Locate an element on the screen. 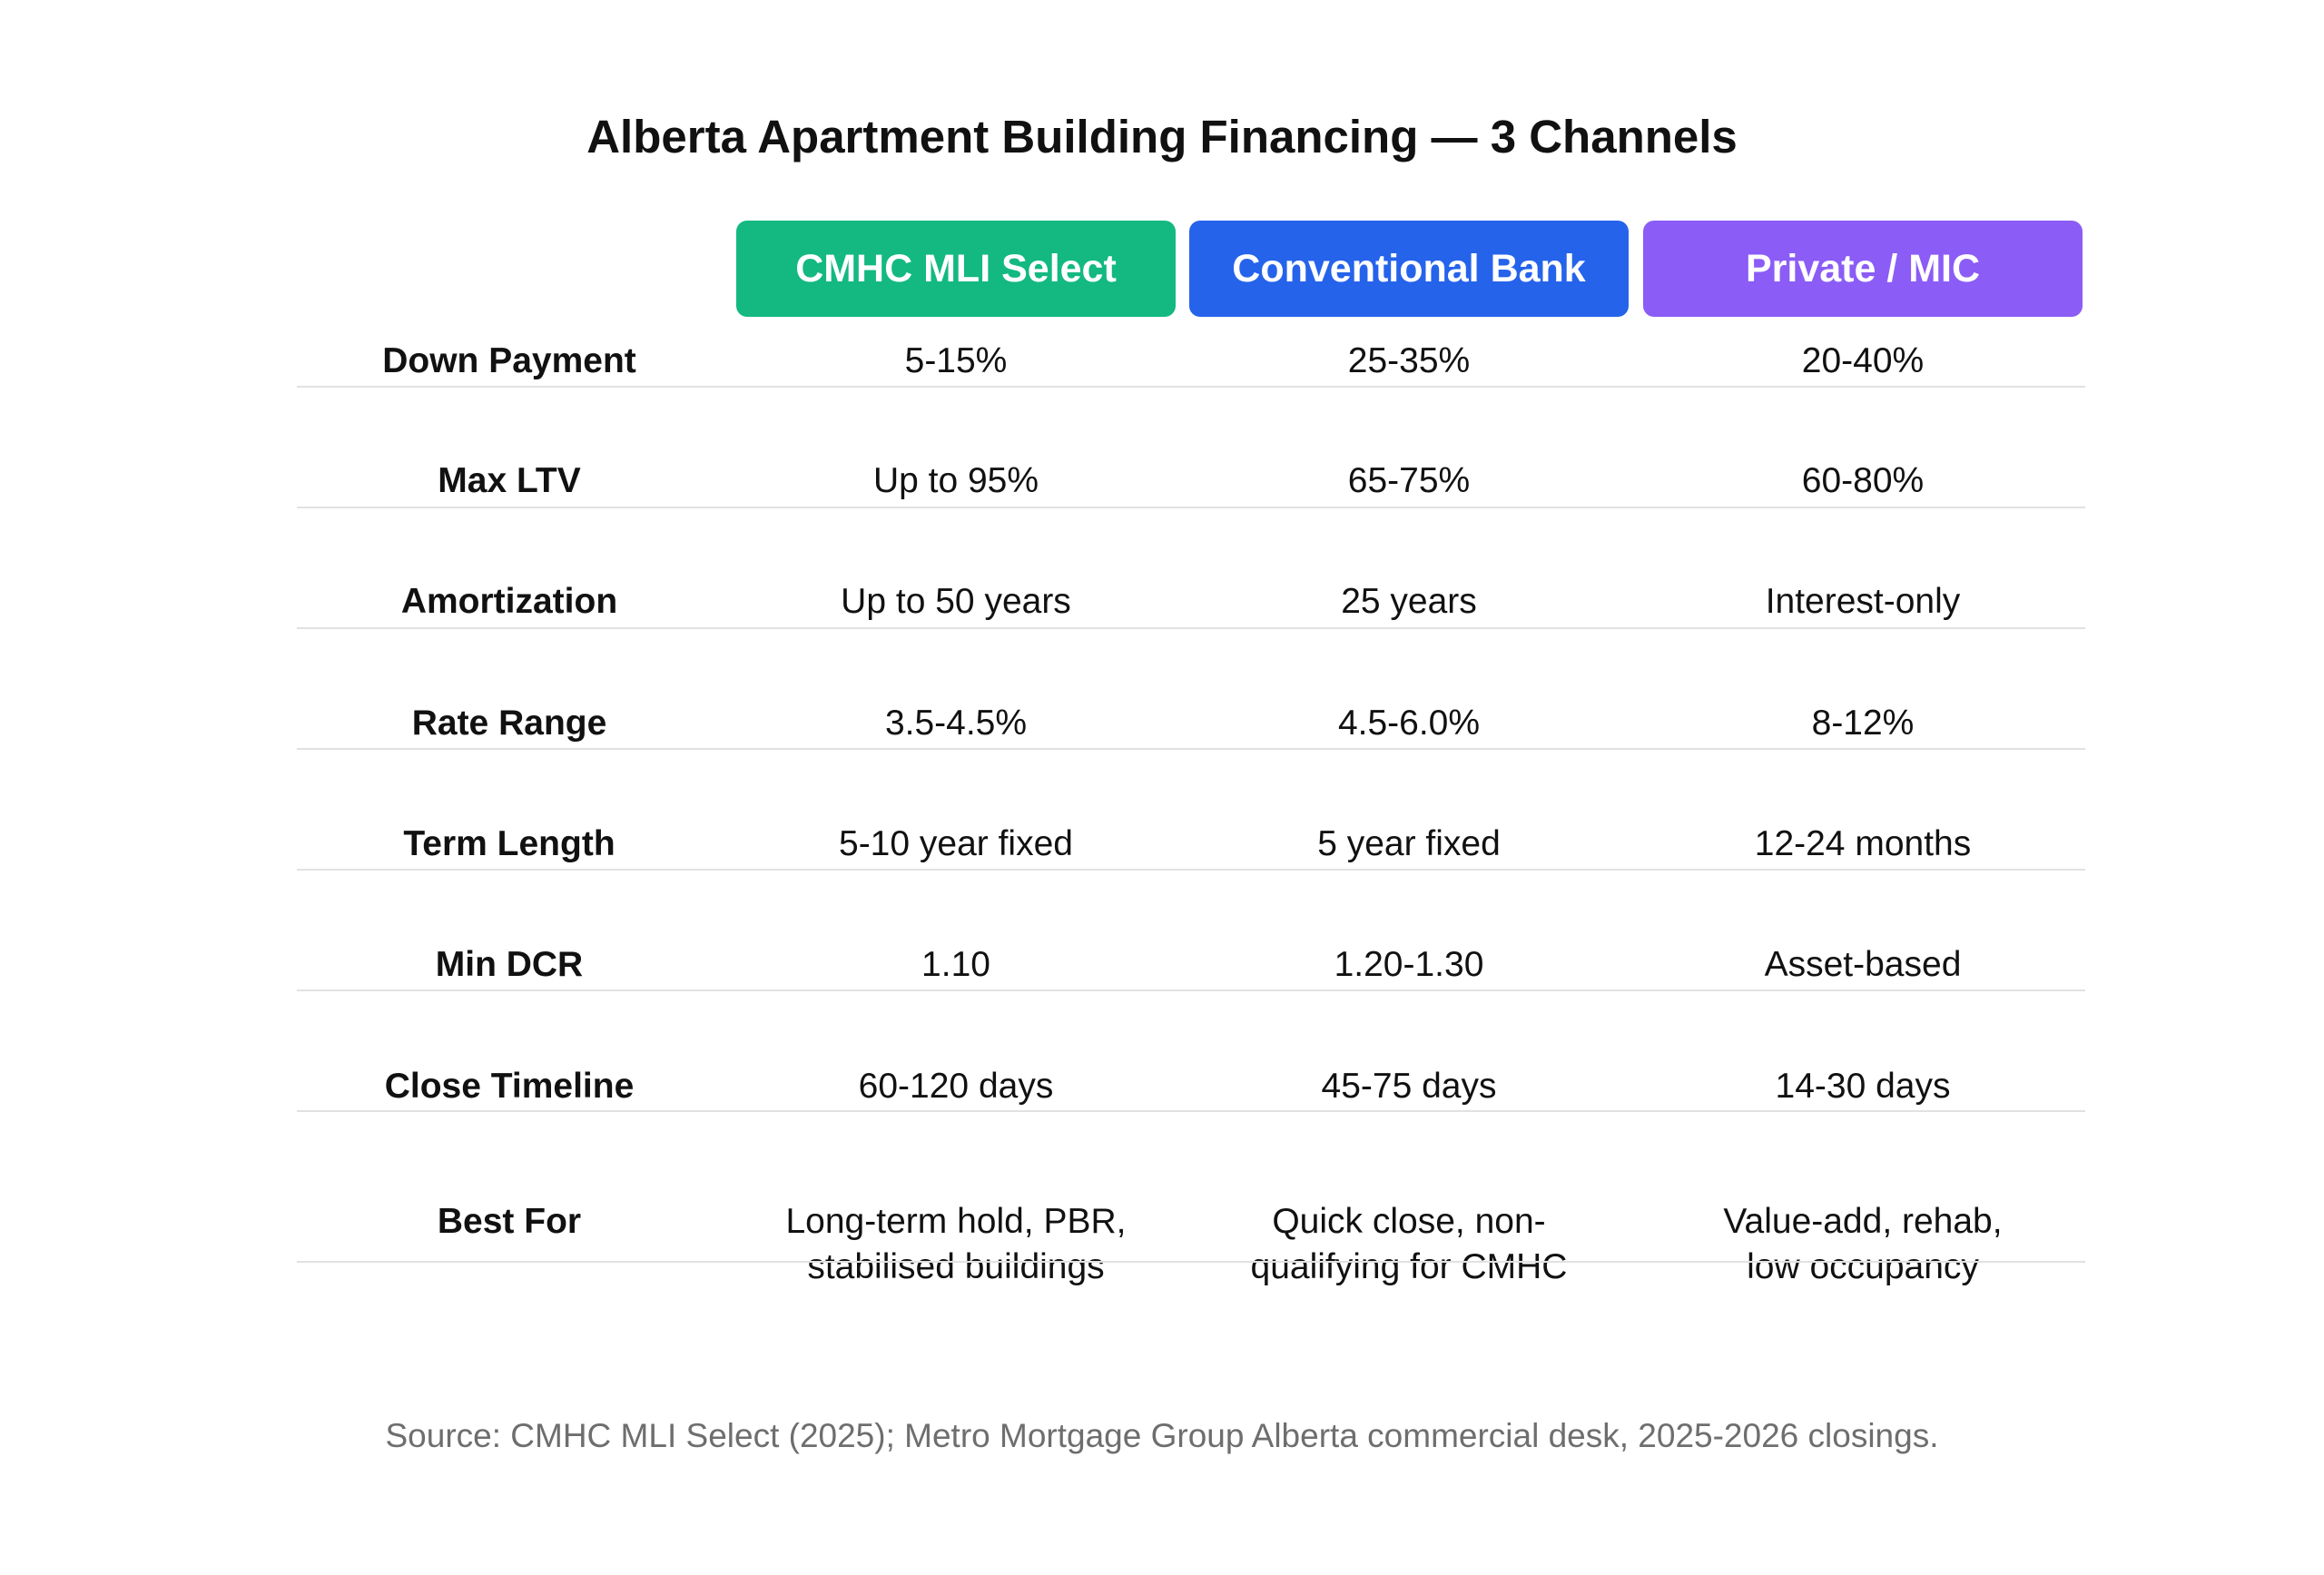 The height and width of the screenshot is (1575, 2324). row-label-close-timeline: Close Timeline is located at coordinates (509, 1086).